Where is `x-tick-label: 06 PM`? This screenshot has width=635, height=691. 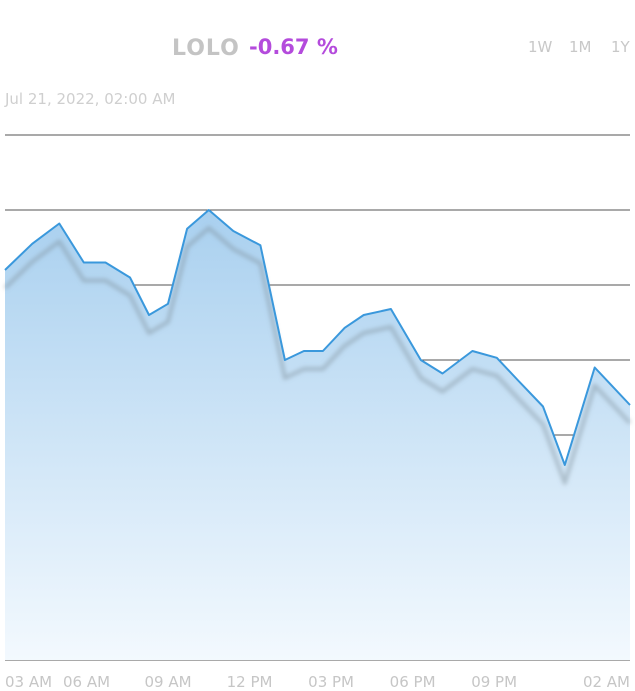 x-tick-label: 06 PM is located at coordinates (413, 682).